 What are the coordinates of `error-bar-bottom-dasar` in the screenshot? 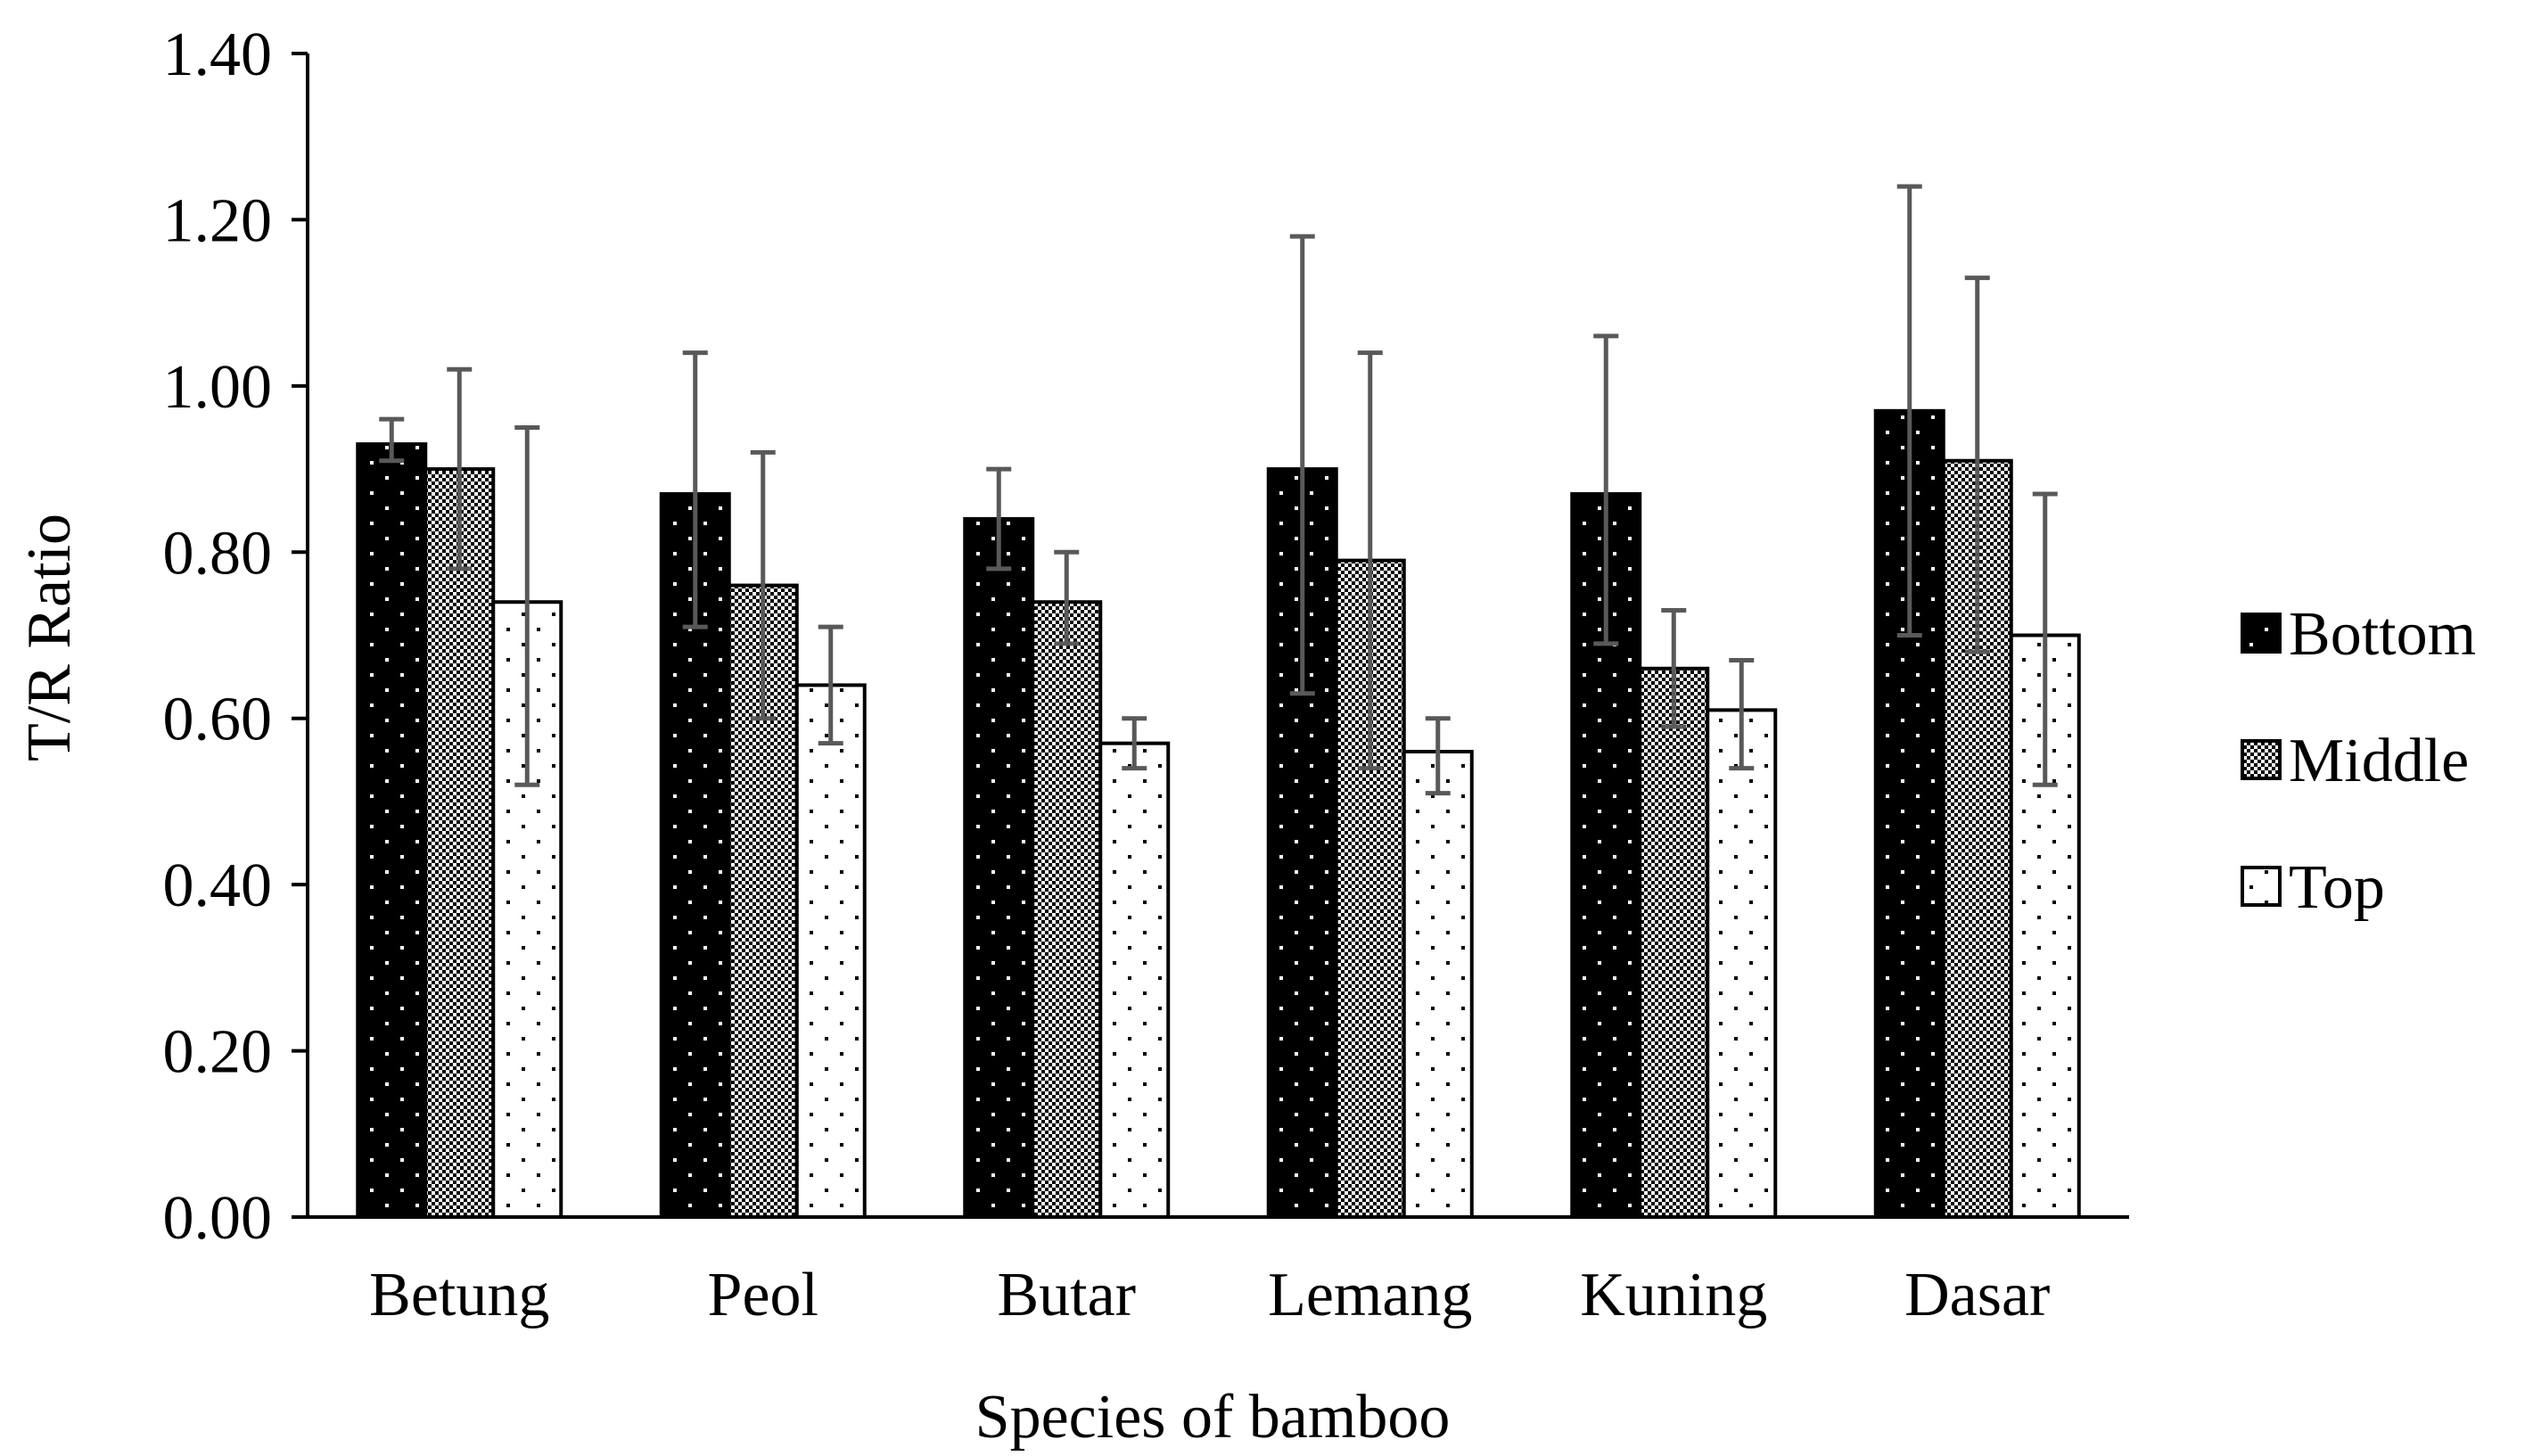 It's located at (1909, 411).